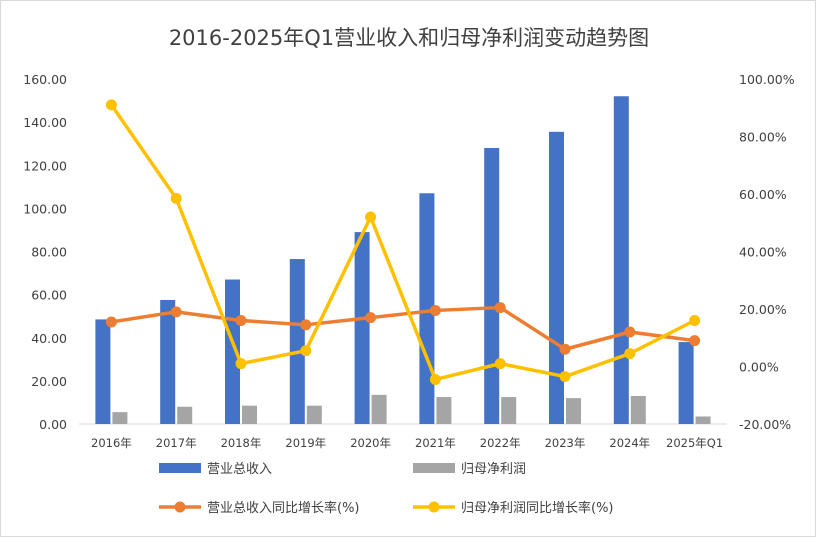 This screenshot has width=816, height=540. Describe the element at coordinates (49, 381) in the screenshot. I see `left-axis-tick-label: 20.00` at that location.